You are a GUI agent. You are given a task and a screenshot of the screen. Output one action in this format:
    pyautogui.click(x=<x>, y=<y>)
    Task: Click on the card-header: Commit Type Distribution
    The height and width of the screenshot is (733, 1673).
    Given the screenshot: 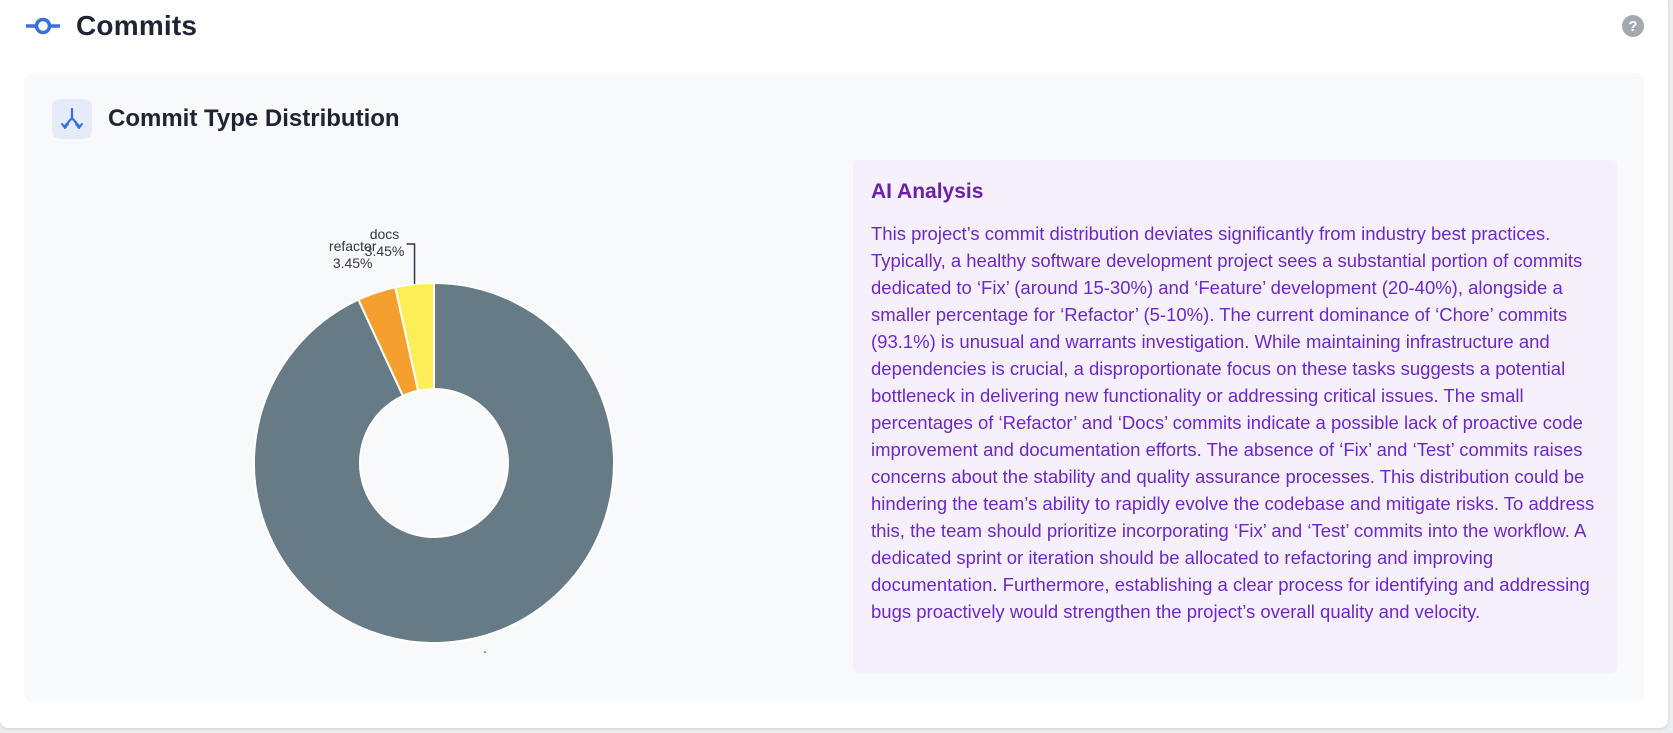 What is the action you would take?
    pyautogui.click(x=226, y=119)
    